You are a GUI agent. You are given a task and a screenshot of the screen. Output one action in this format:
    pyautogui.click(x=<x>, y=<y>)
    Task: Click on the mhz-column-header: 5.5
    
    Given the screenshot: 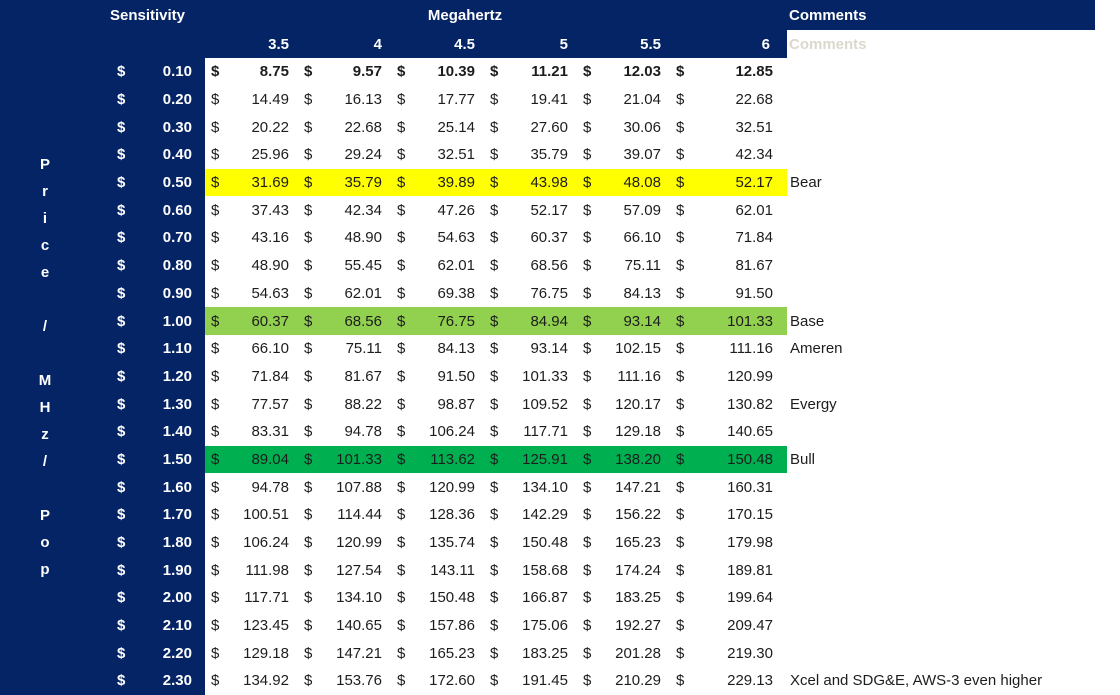 What is the action you would take?
    pyautogui.click(x=650, y=44)
    